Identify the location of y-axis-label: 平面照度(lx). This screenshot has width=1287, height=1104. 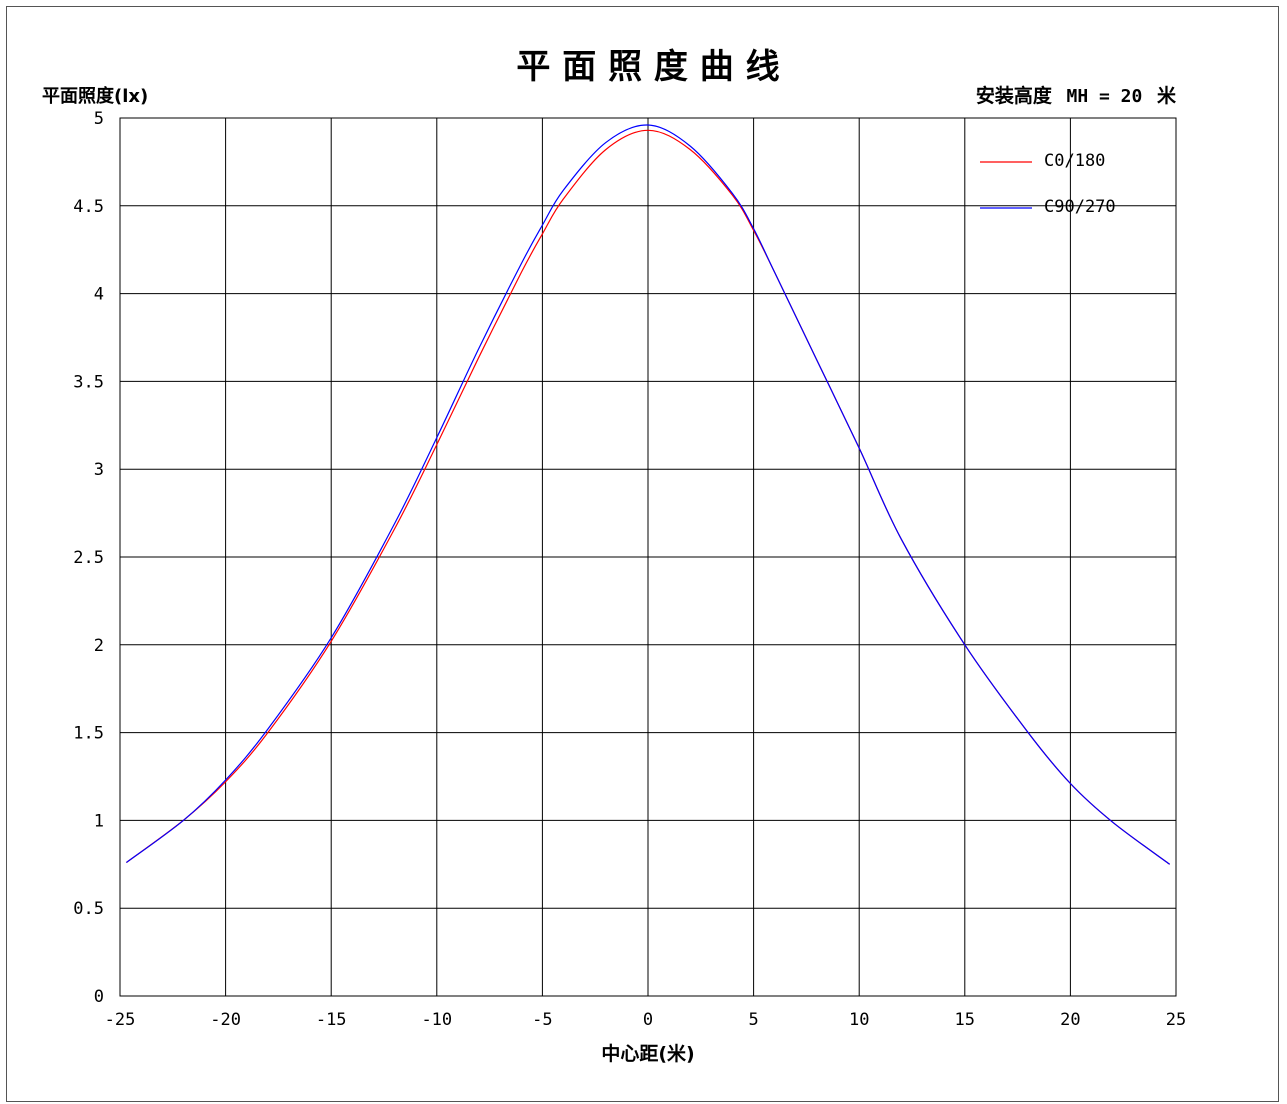
(95, 96).